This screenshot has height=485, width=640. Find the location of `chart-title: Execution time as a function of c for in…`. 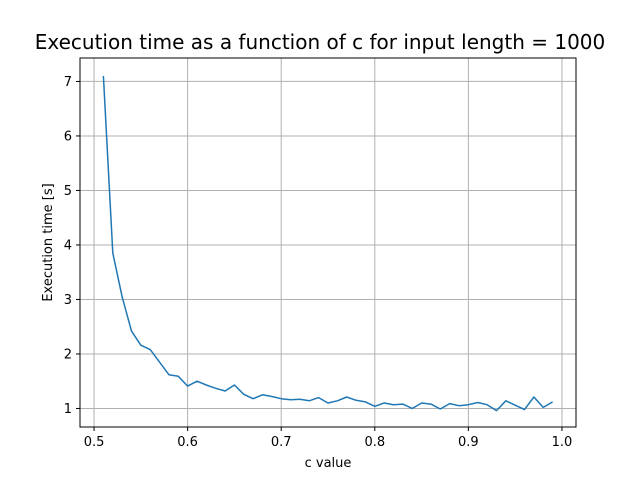

chart-title: Execution time as a function of c for in… is located at coordinates (320, 42).